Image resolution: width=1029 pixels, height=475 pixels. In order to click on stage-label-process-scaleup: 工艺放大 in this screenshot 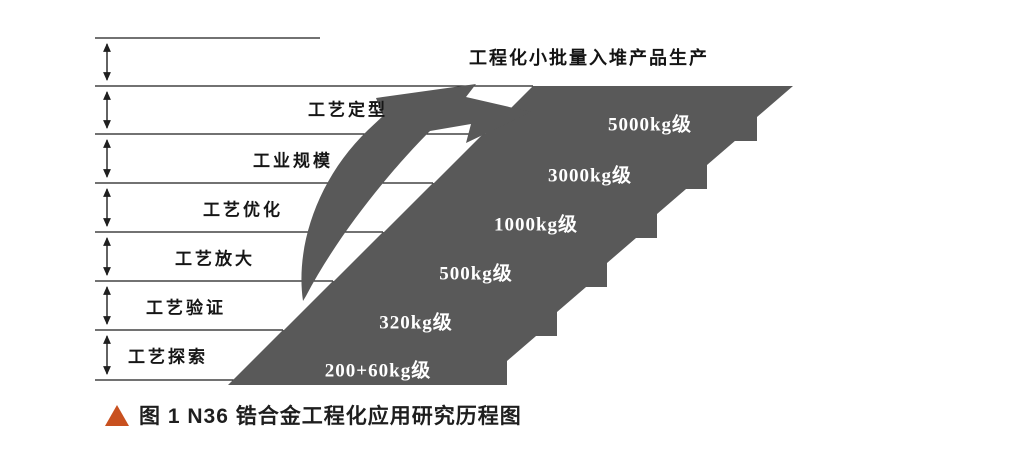, I will do `click(215, 259)`.